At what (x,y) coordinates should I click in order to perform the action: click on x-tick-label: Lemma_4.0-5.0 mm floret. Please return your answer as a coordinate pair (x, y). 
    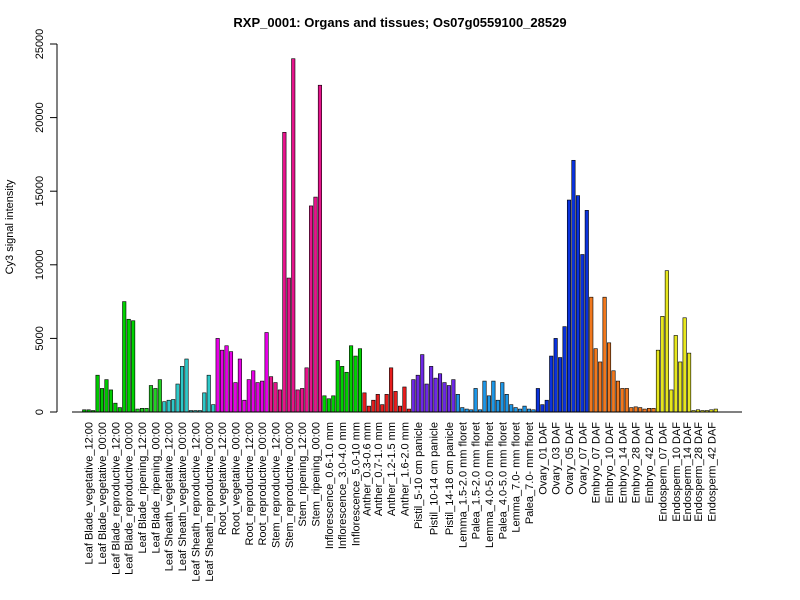
    Looking at the image, I should click on (490, 485).